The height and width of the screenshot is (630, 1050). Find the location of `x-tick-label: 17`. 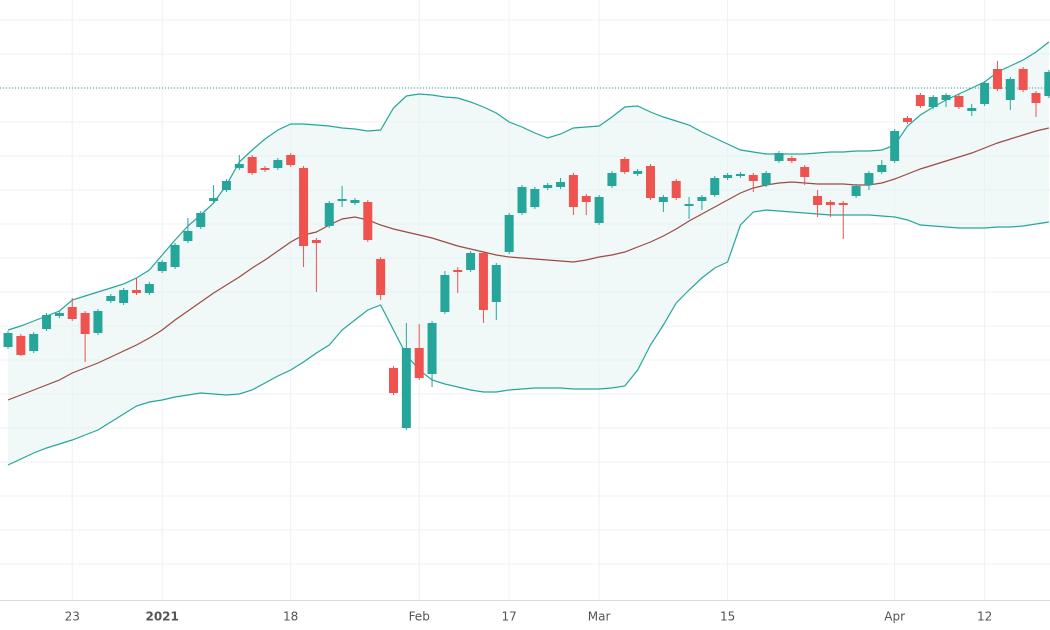

x-tick-label: 17 is located at coordinates (509, 617).